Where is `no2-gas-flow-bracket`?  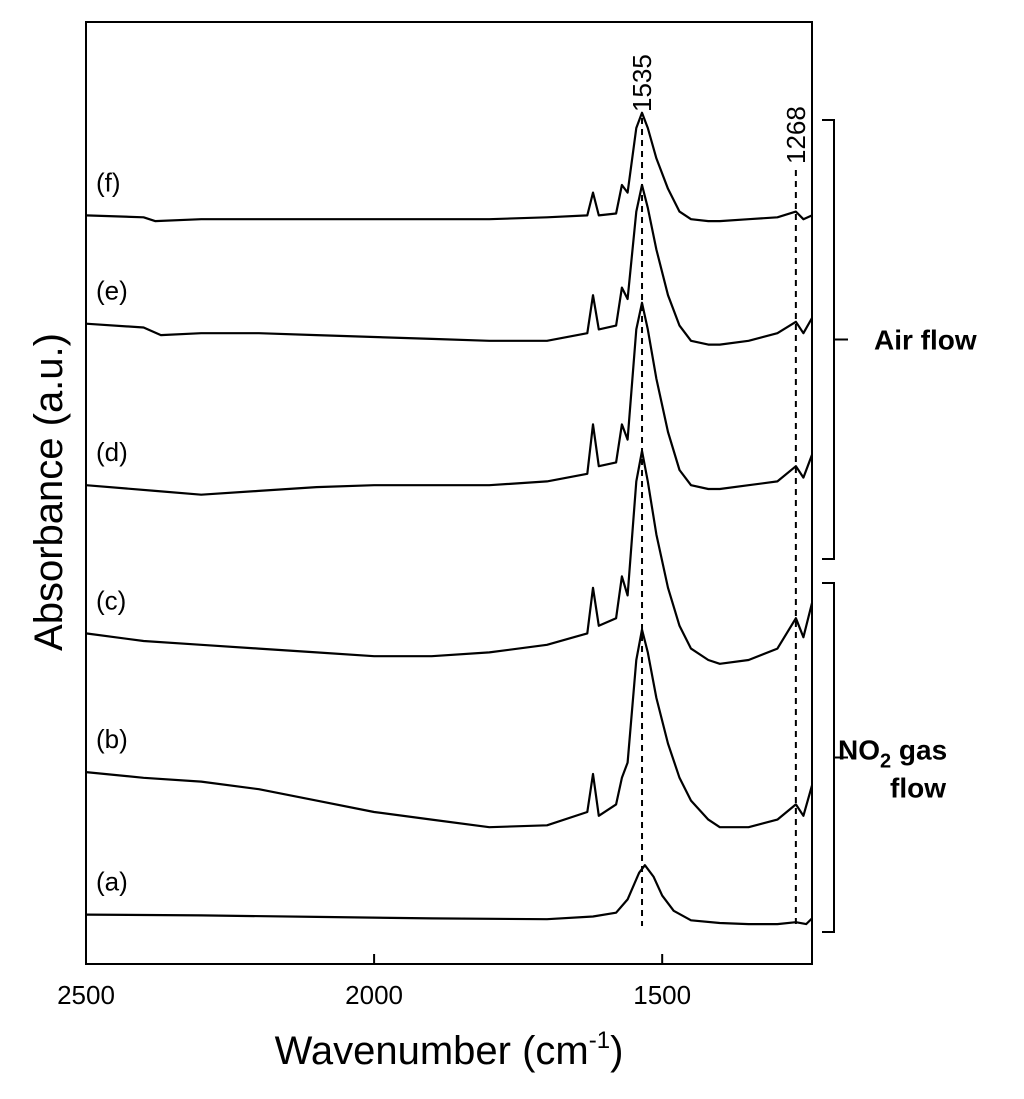 no2-gas-flow-bracket is located at coordinates (828, 757).